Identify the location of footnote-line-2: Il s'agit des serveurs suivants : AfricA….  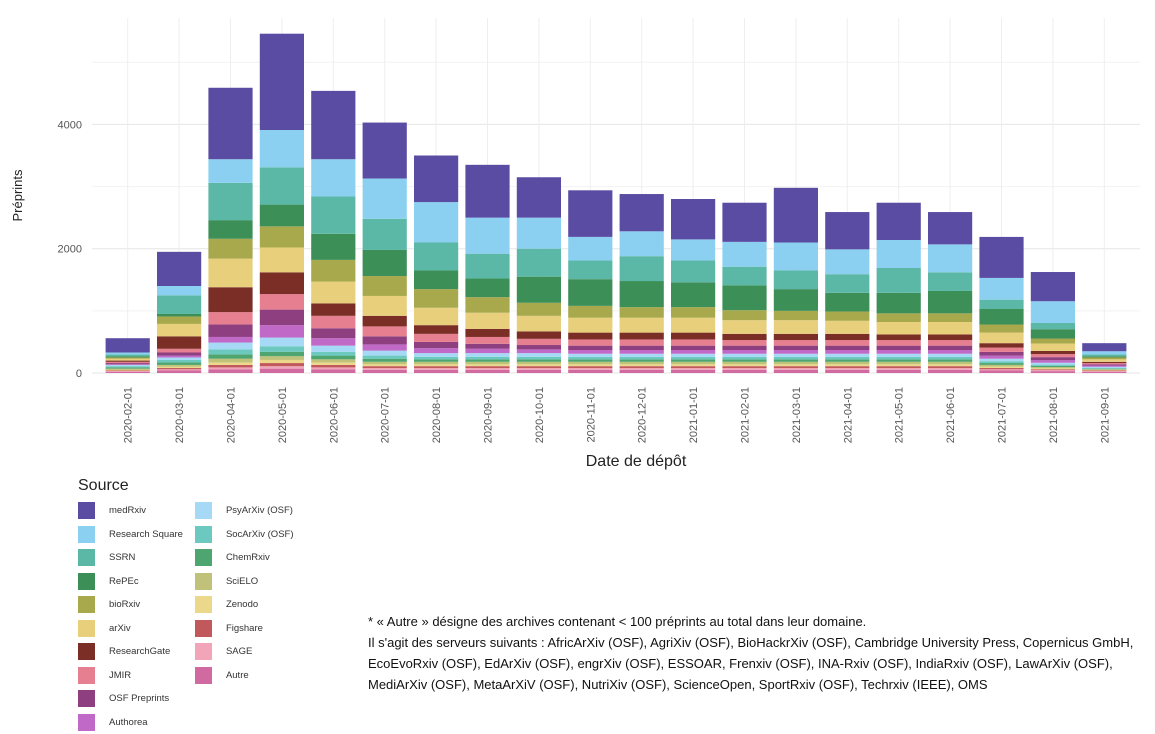
(761, 663).